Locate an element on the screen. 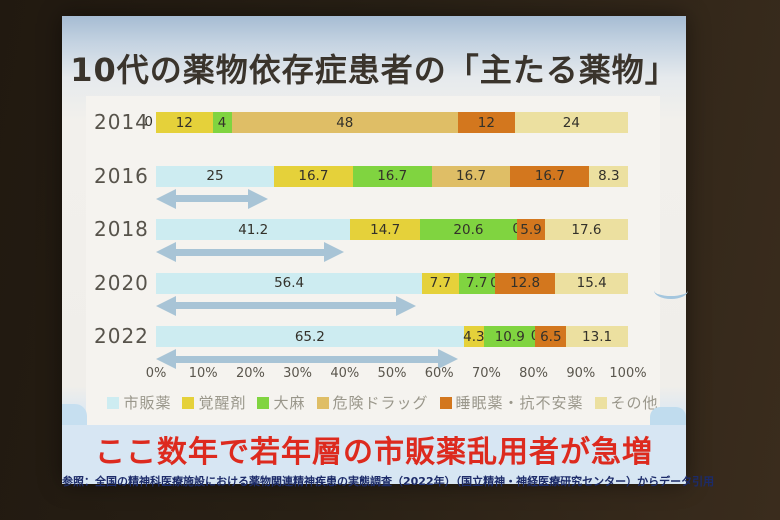 This screenshot has height=520, width=780. bar-row: 25 16.7 16.7 16.7 16.7 8.3 is located at coordinates (392, 176).